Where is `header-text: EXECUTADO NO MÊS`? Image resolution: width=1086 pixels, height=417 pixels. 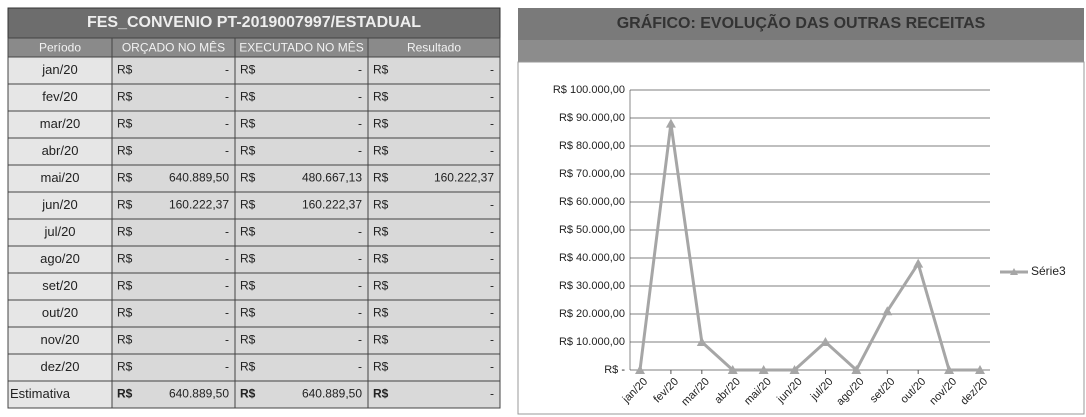 header-text: EXECUTADO NO MÊS is located at coordinates (301, 47).